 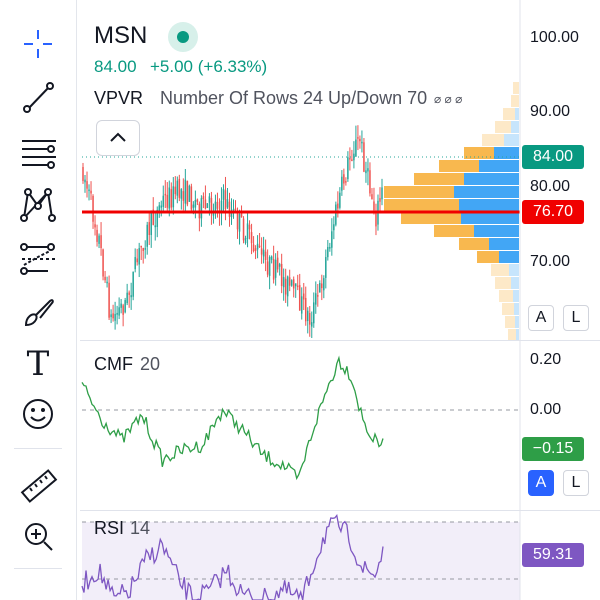 I want to click on zoom-in-tool-button, so click(x=38, y=536).